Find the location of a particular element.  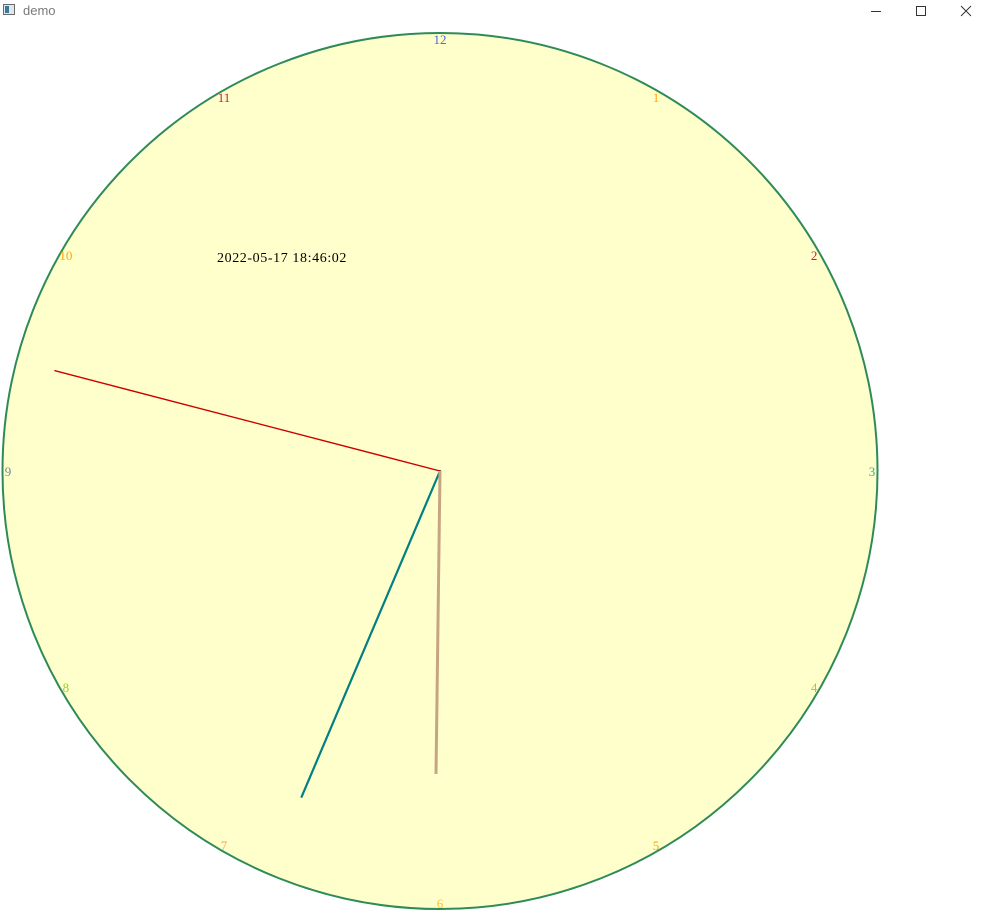

maximize-icon is located at coordinates (920, 11).